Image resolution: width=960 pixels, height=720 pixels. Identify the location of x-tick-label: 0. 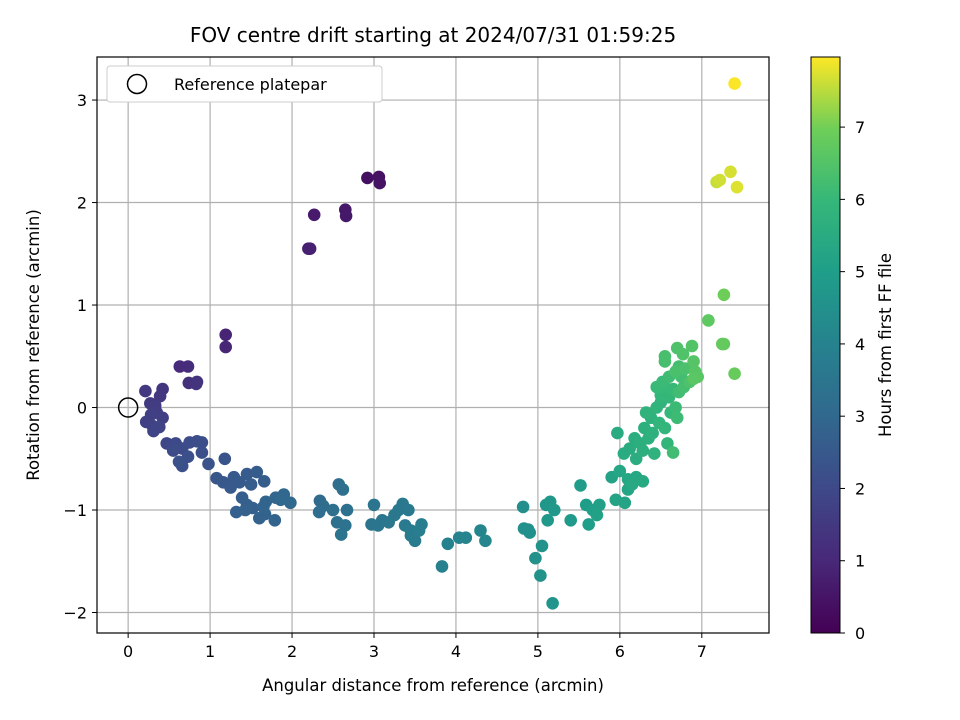
(128, 651).